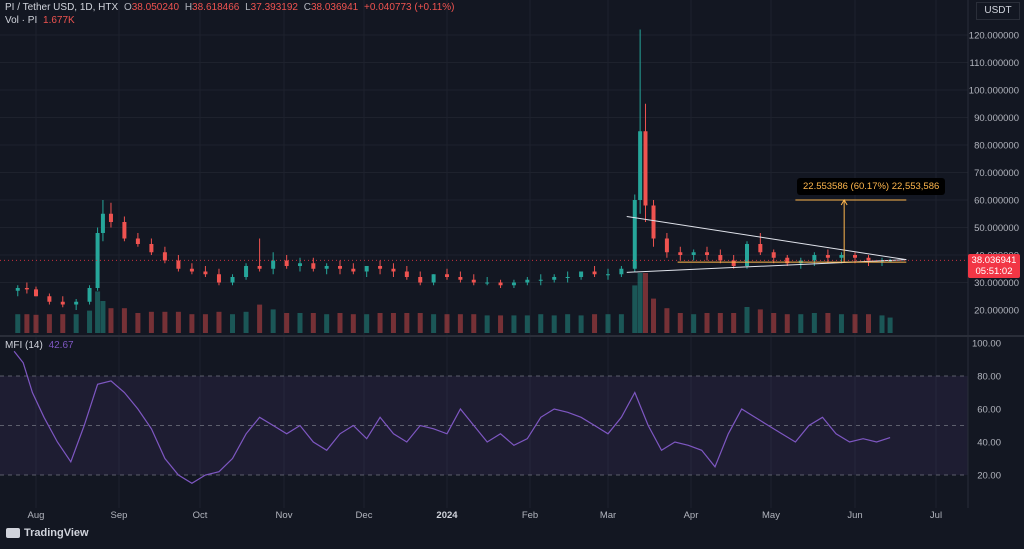 The image size is (1024, 549). I want to click on price-tick-label: 90.000000, so click(996, 118).